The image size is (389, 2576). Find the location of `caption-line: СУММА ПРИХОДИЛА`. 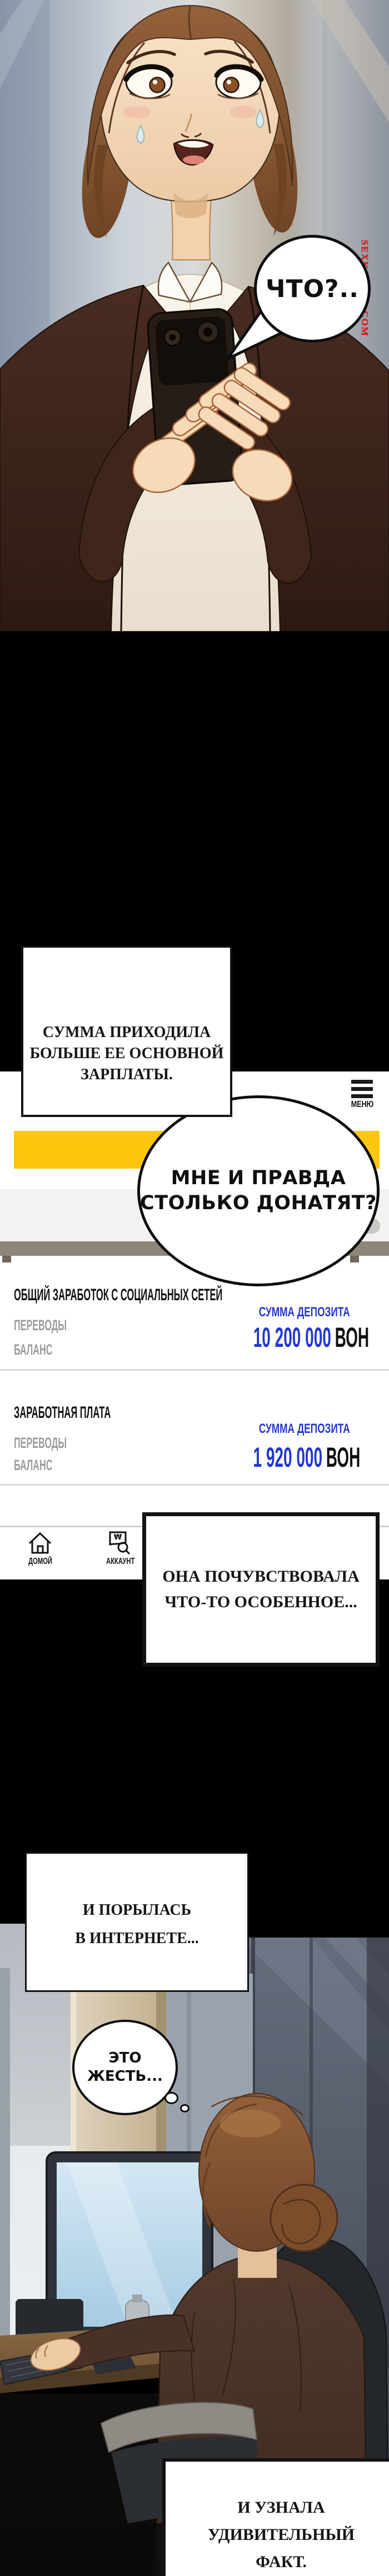

caption-line: СУММА ПРИХОДИЛА is located at coordinates (126, 1032).